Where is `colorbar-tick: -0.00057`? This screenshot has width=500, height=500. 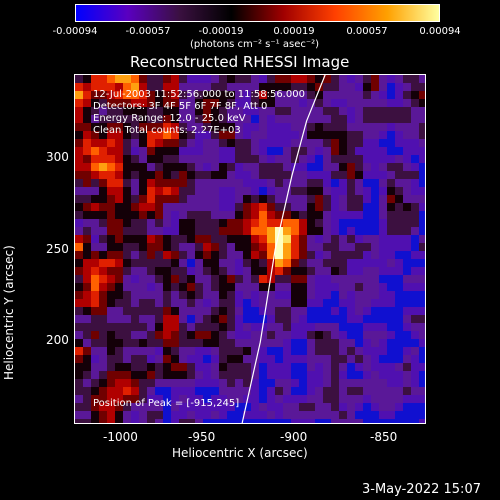
colorbar-tick: -0.00057 is located at coordinates (148, 31).